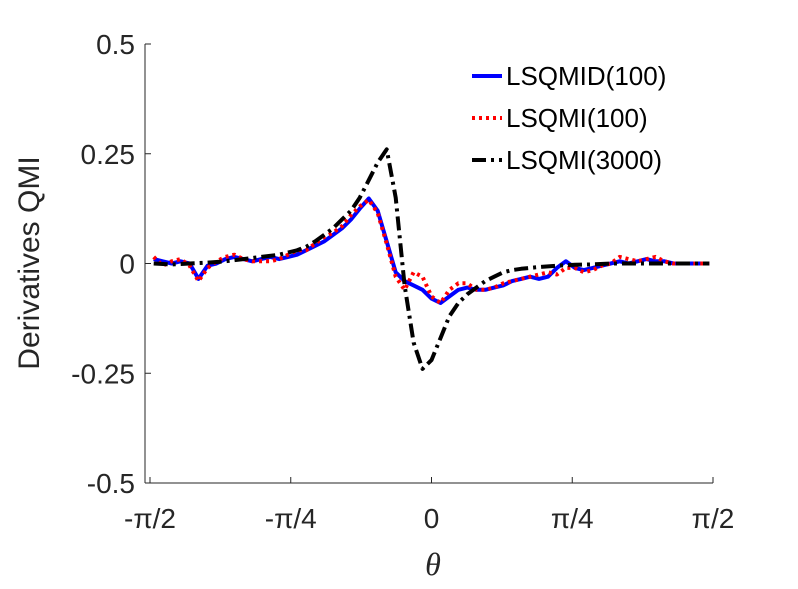 This screenshot has height=589, width=798. What do you see at coordinates (586, 76) in the screenshot?
I see `legend-label: LSQMID(100)` at bounding box center [586, 76].